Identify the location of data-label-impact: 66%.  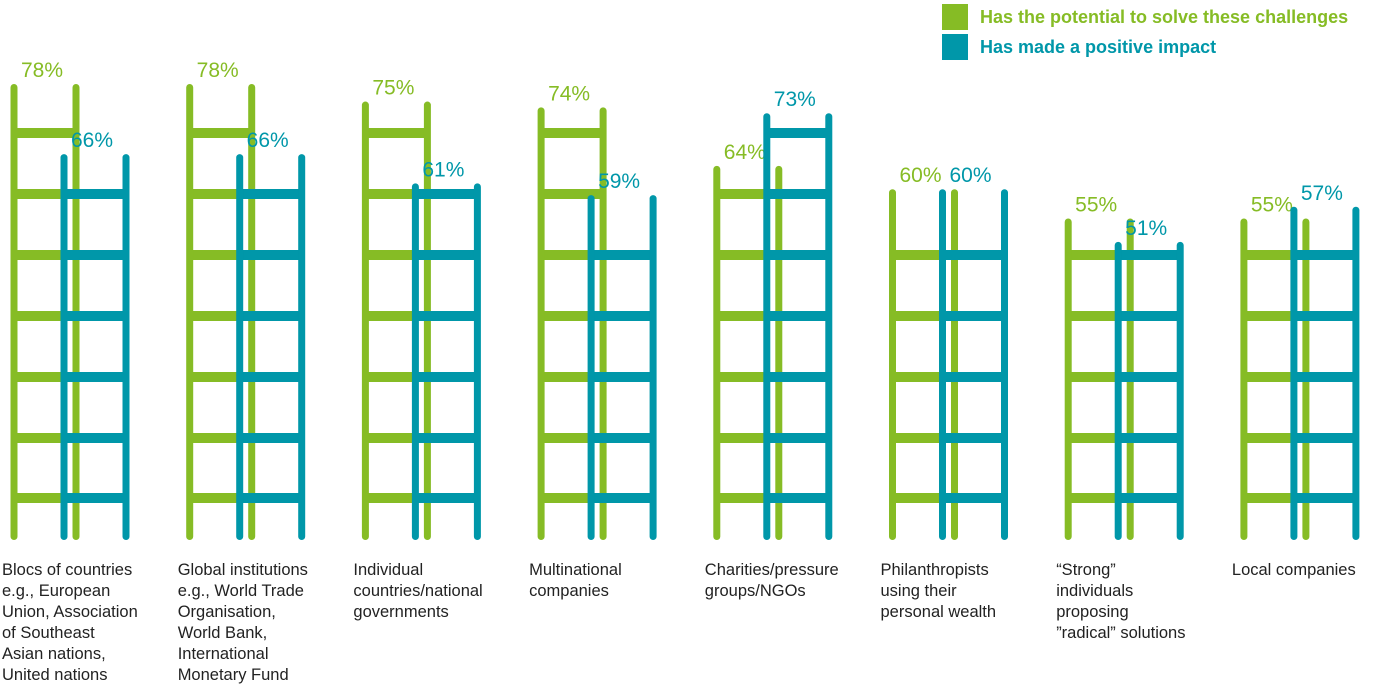
(268, 140).